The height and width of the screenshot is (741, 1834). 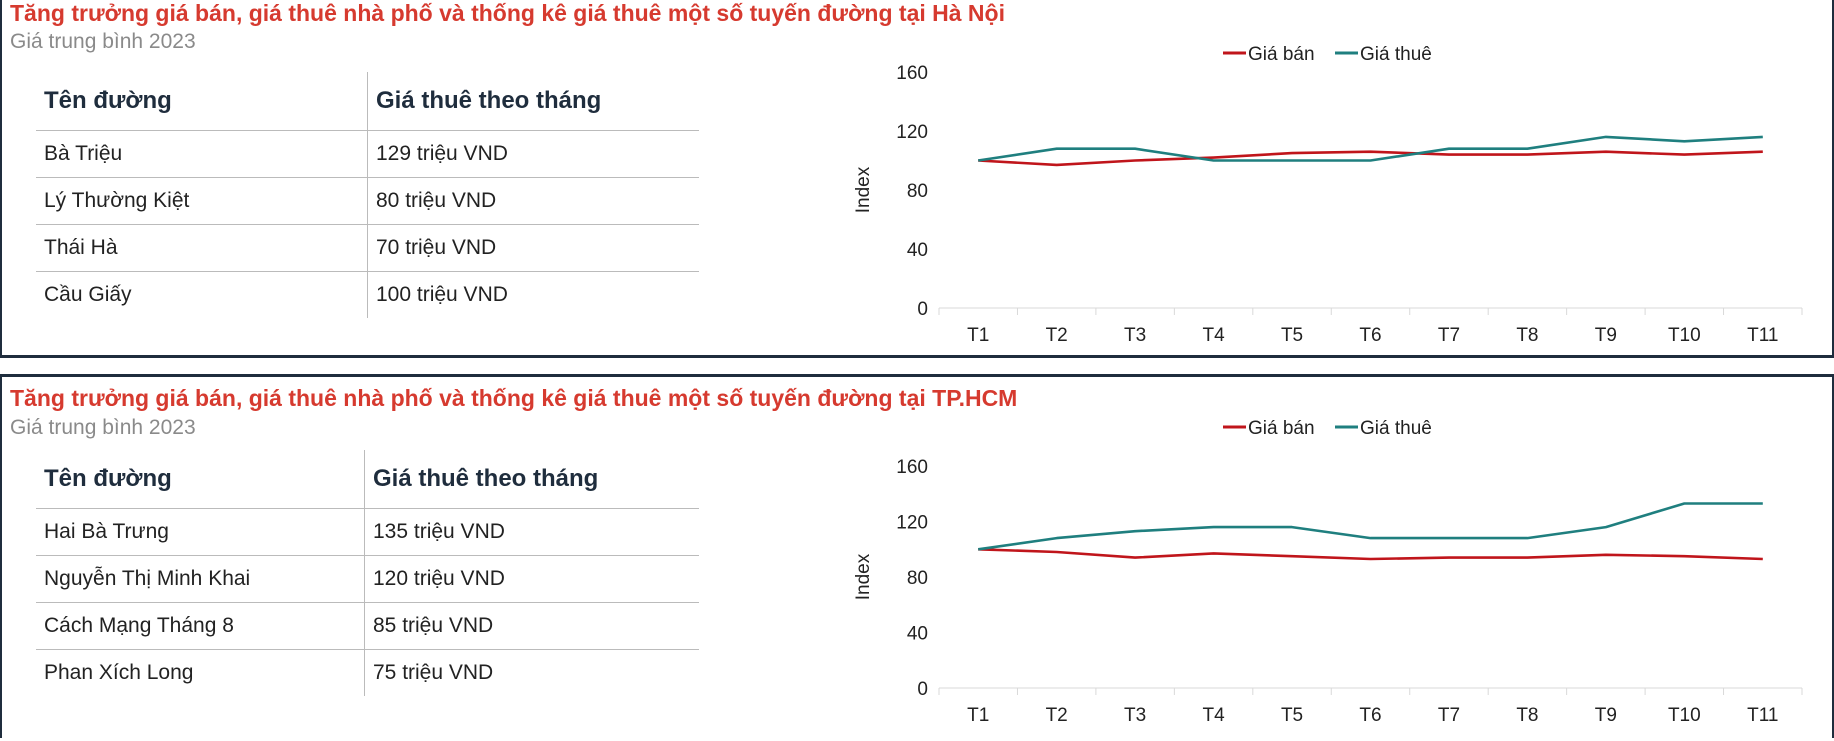 What do you see at coordinates (200, 673) in the screenshot?
I see `street-name: Phan Xích Long` at bounding box center [200, 673].